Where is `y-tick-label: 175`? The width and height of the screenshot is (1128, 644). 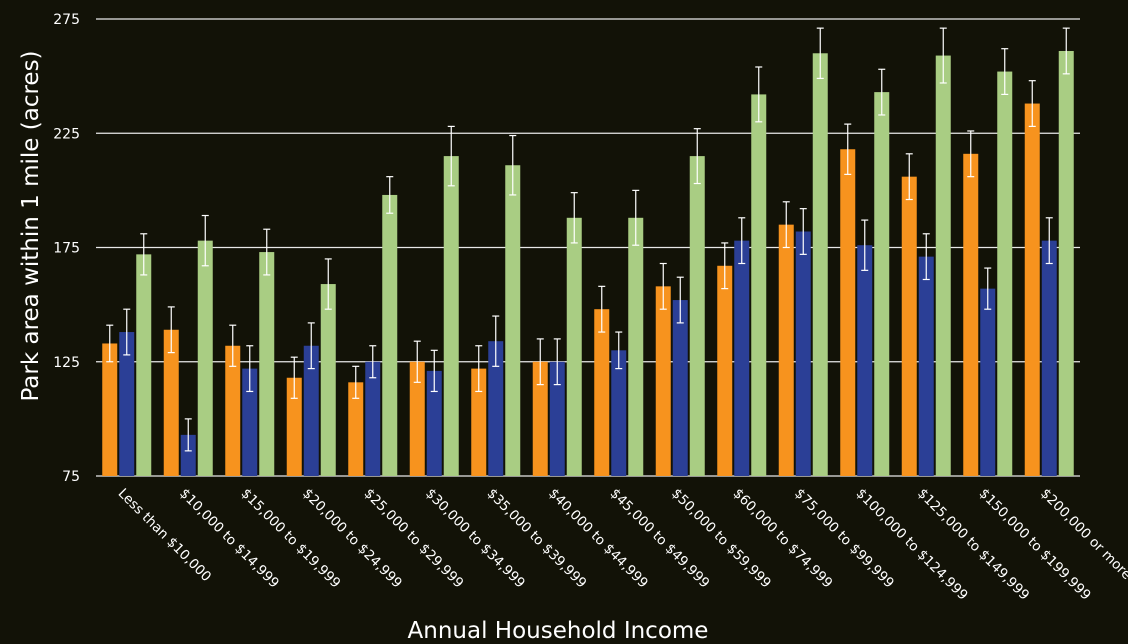
y-tick-label: 175 is located at coordinates (66, 249).